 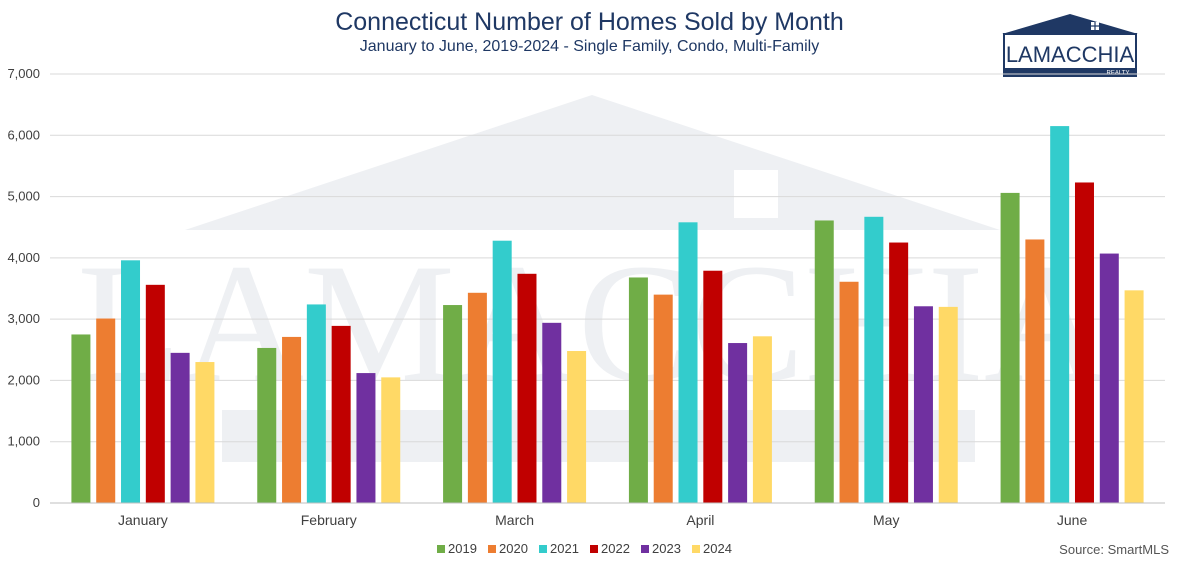 I want to click on y-tick-label: 7,000, so click(x=23, y=73).